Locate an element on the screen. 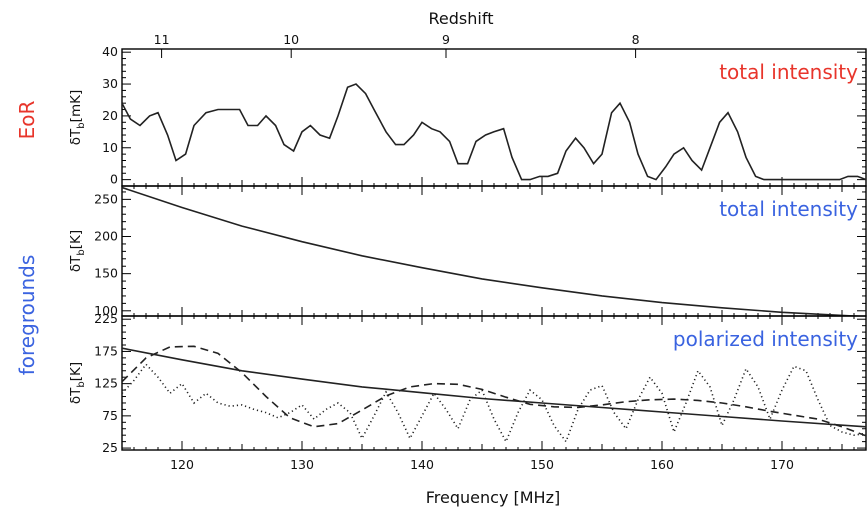 The image size is (867, 514). y-tick-label: 150 is located at coordinates (106, 273).